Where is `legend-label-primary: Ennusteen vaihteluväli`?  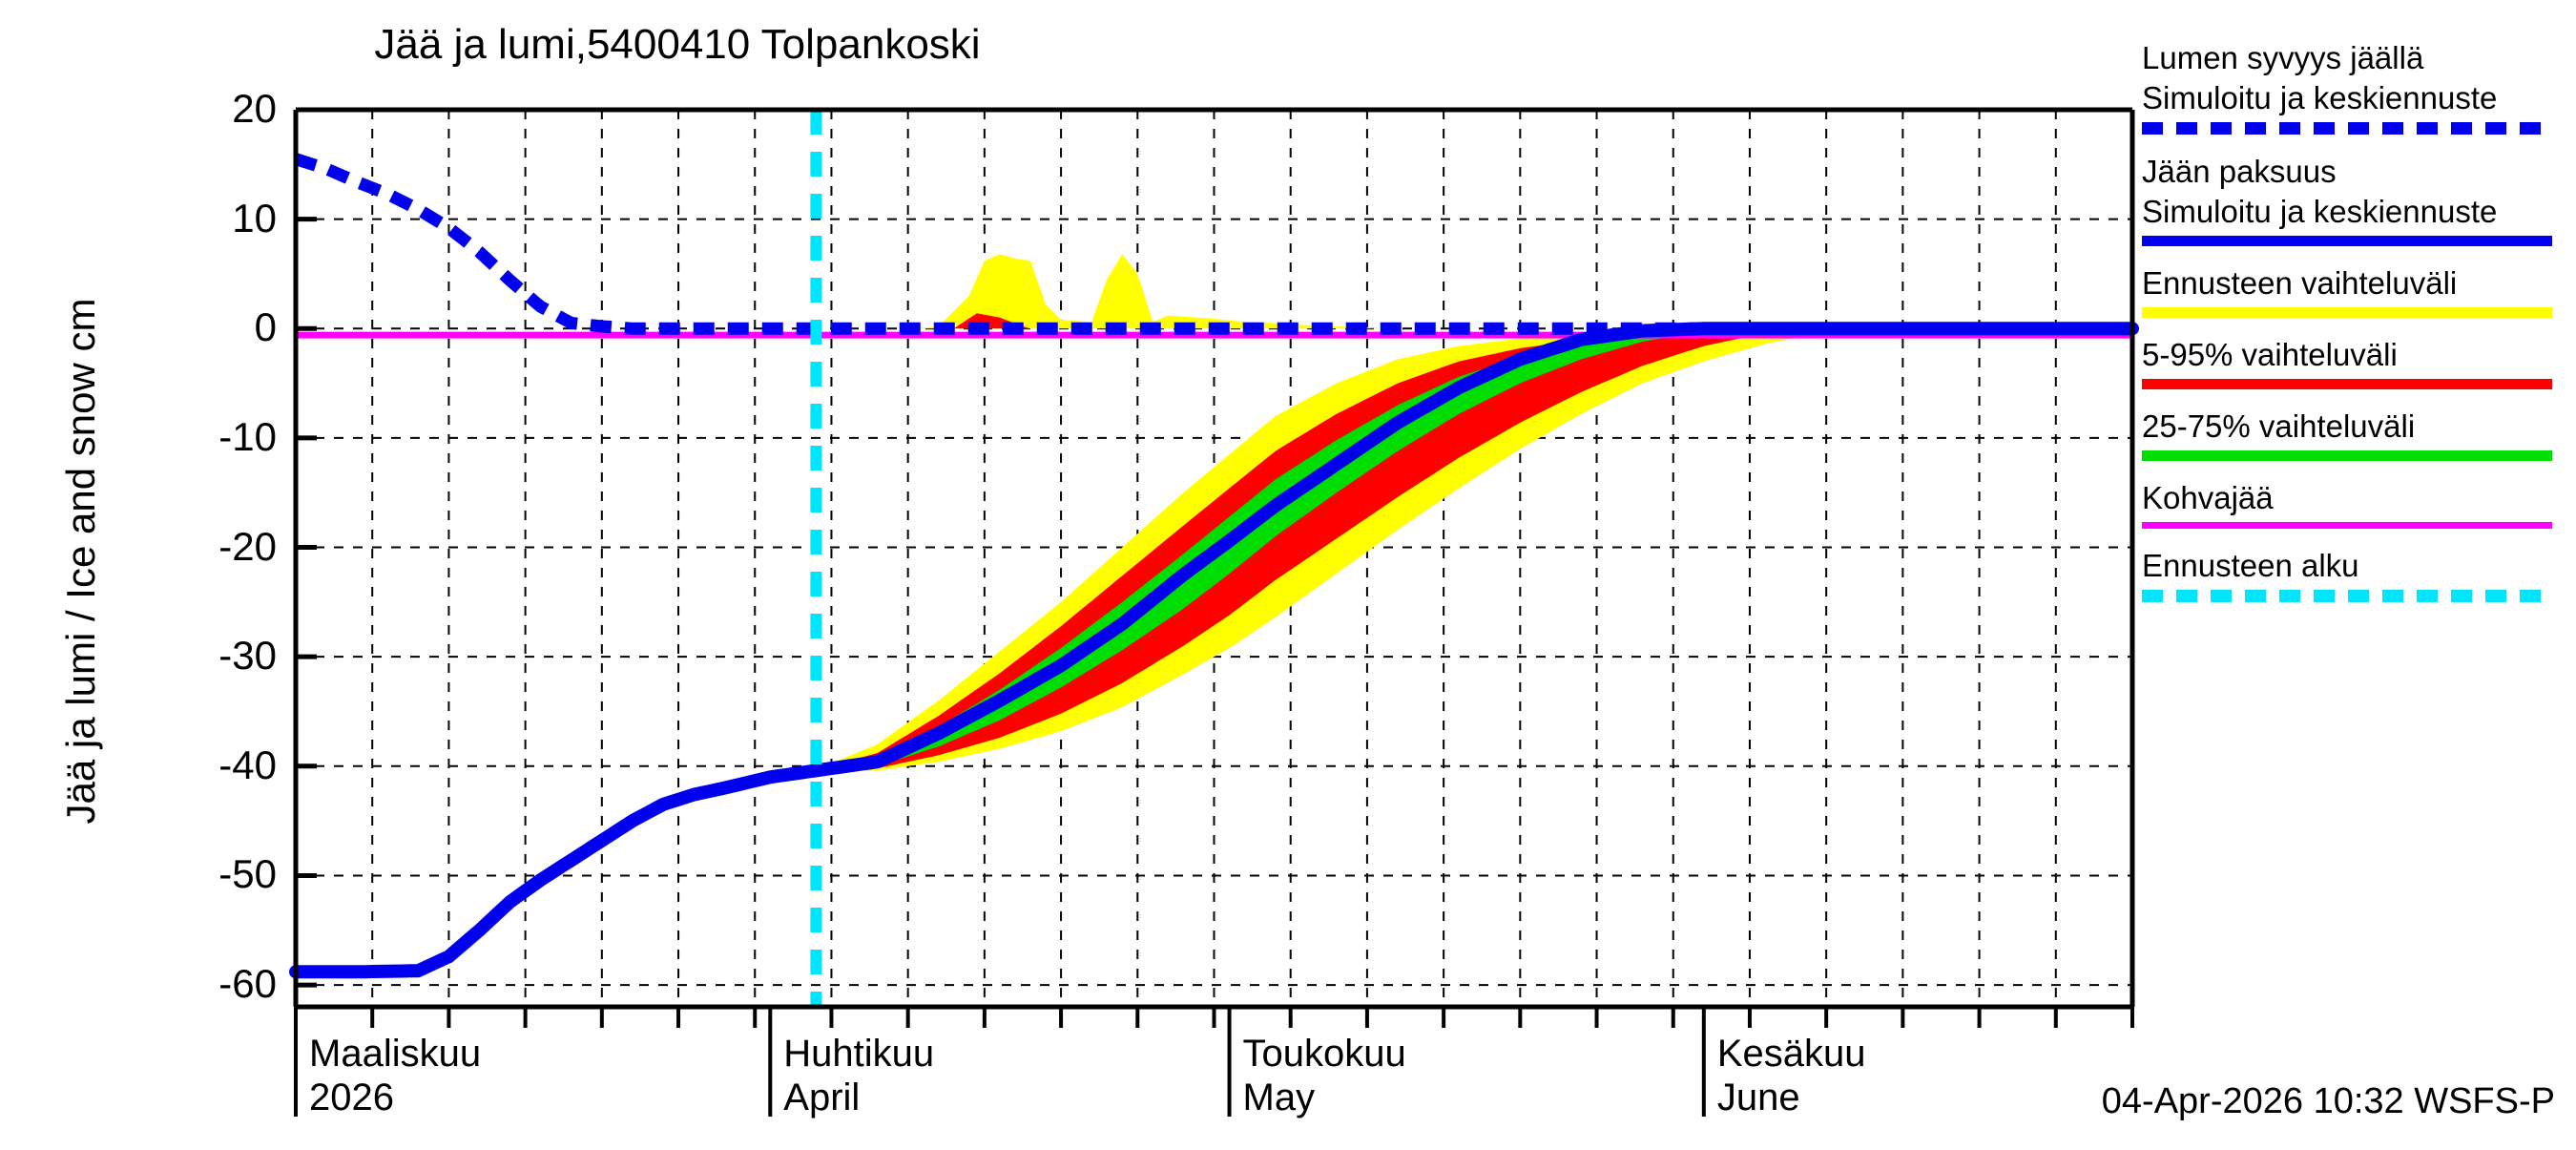 legend-label-primary: Ennusteen vaihteluväli is located at coordinates (2300, 283).